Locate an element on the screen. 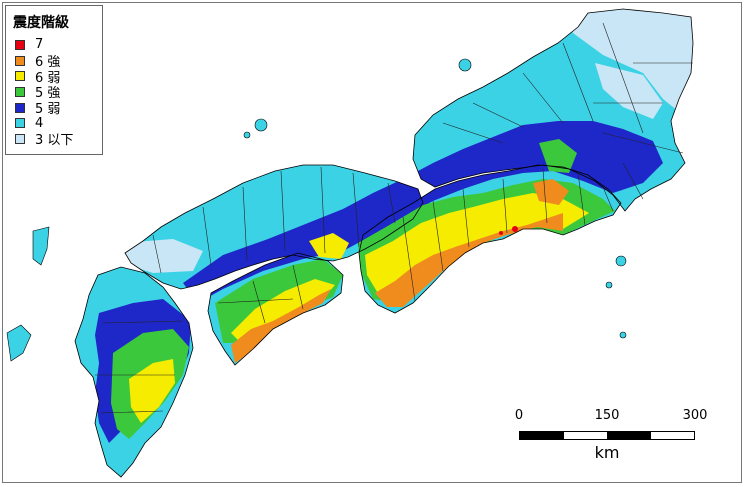  scale-bar-graphic is located at coordinates (607, 435).